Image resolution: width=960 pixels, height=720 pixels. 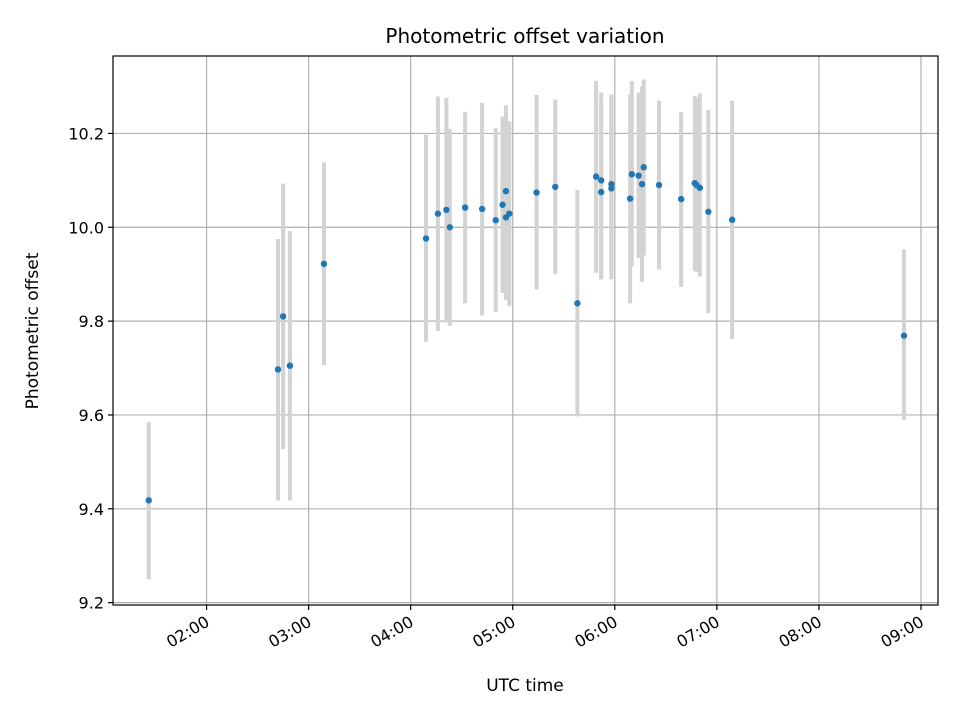 What do you see at coordinates (91, 509) in the screenshot?
I see `y-tick-label: 9.4` at bounding box center [91, 509].